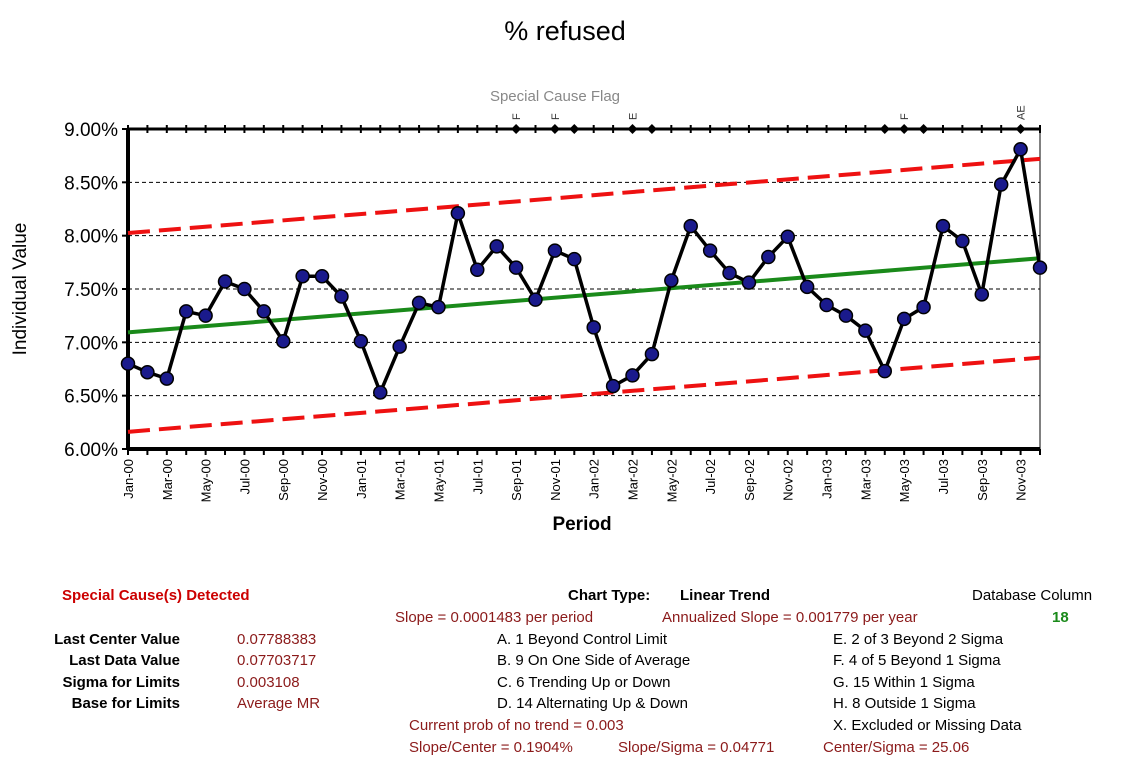  Describe the element at coordinates (592, 703) in the screenshot. I see `rule-d: D. 14 Alternating Up & Down` at that location.